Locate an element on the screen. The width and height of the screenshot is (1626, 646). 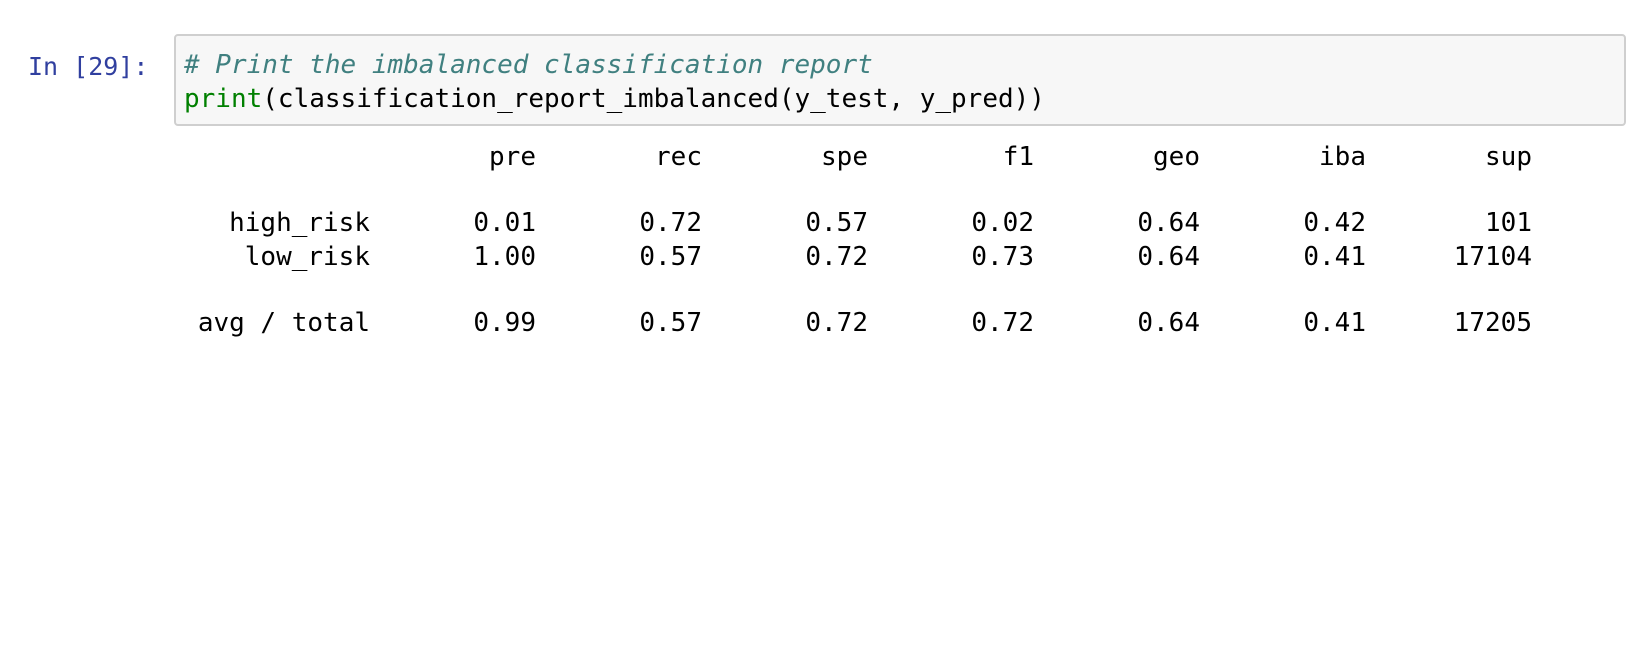
value-pre: 0.99 is located at coordinates (504, 323).